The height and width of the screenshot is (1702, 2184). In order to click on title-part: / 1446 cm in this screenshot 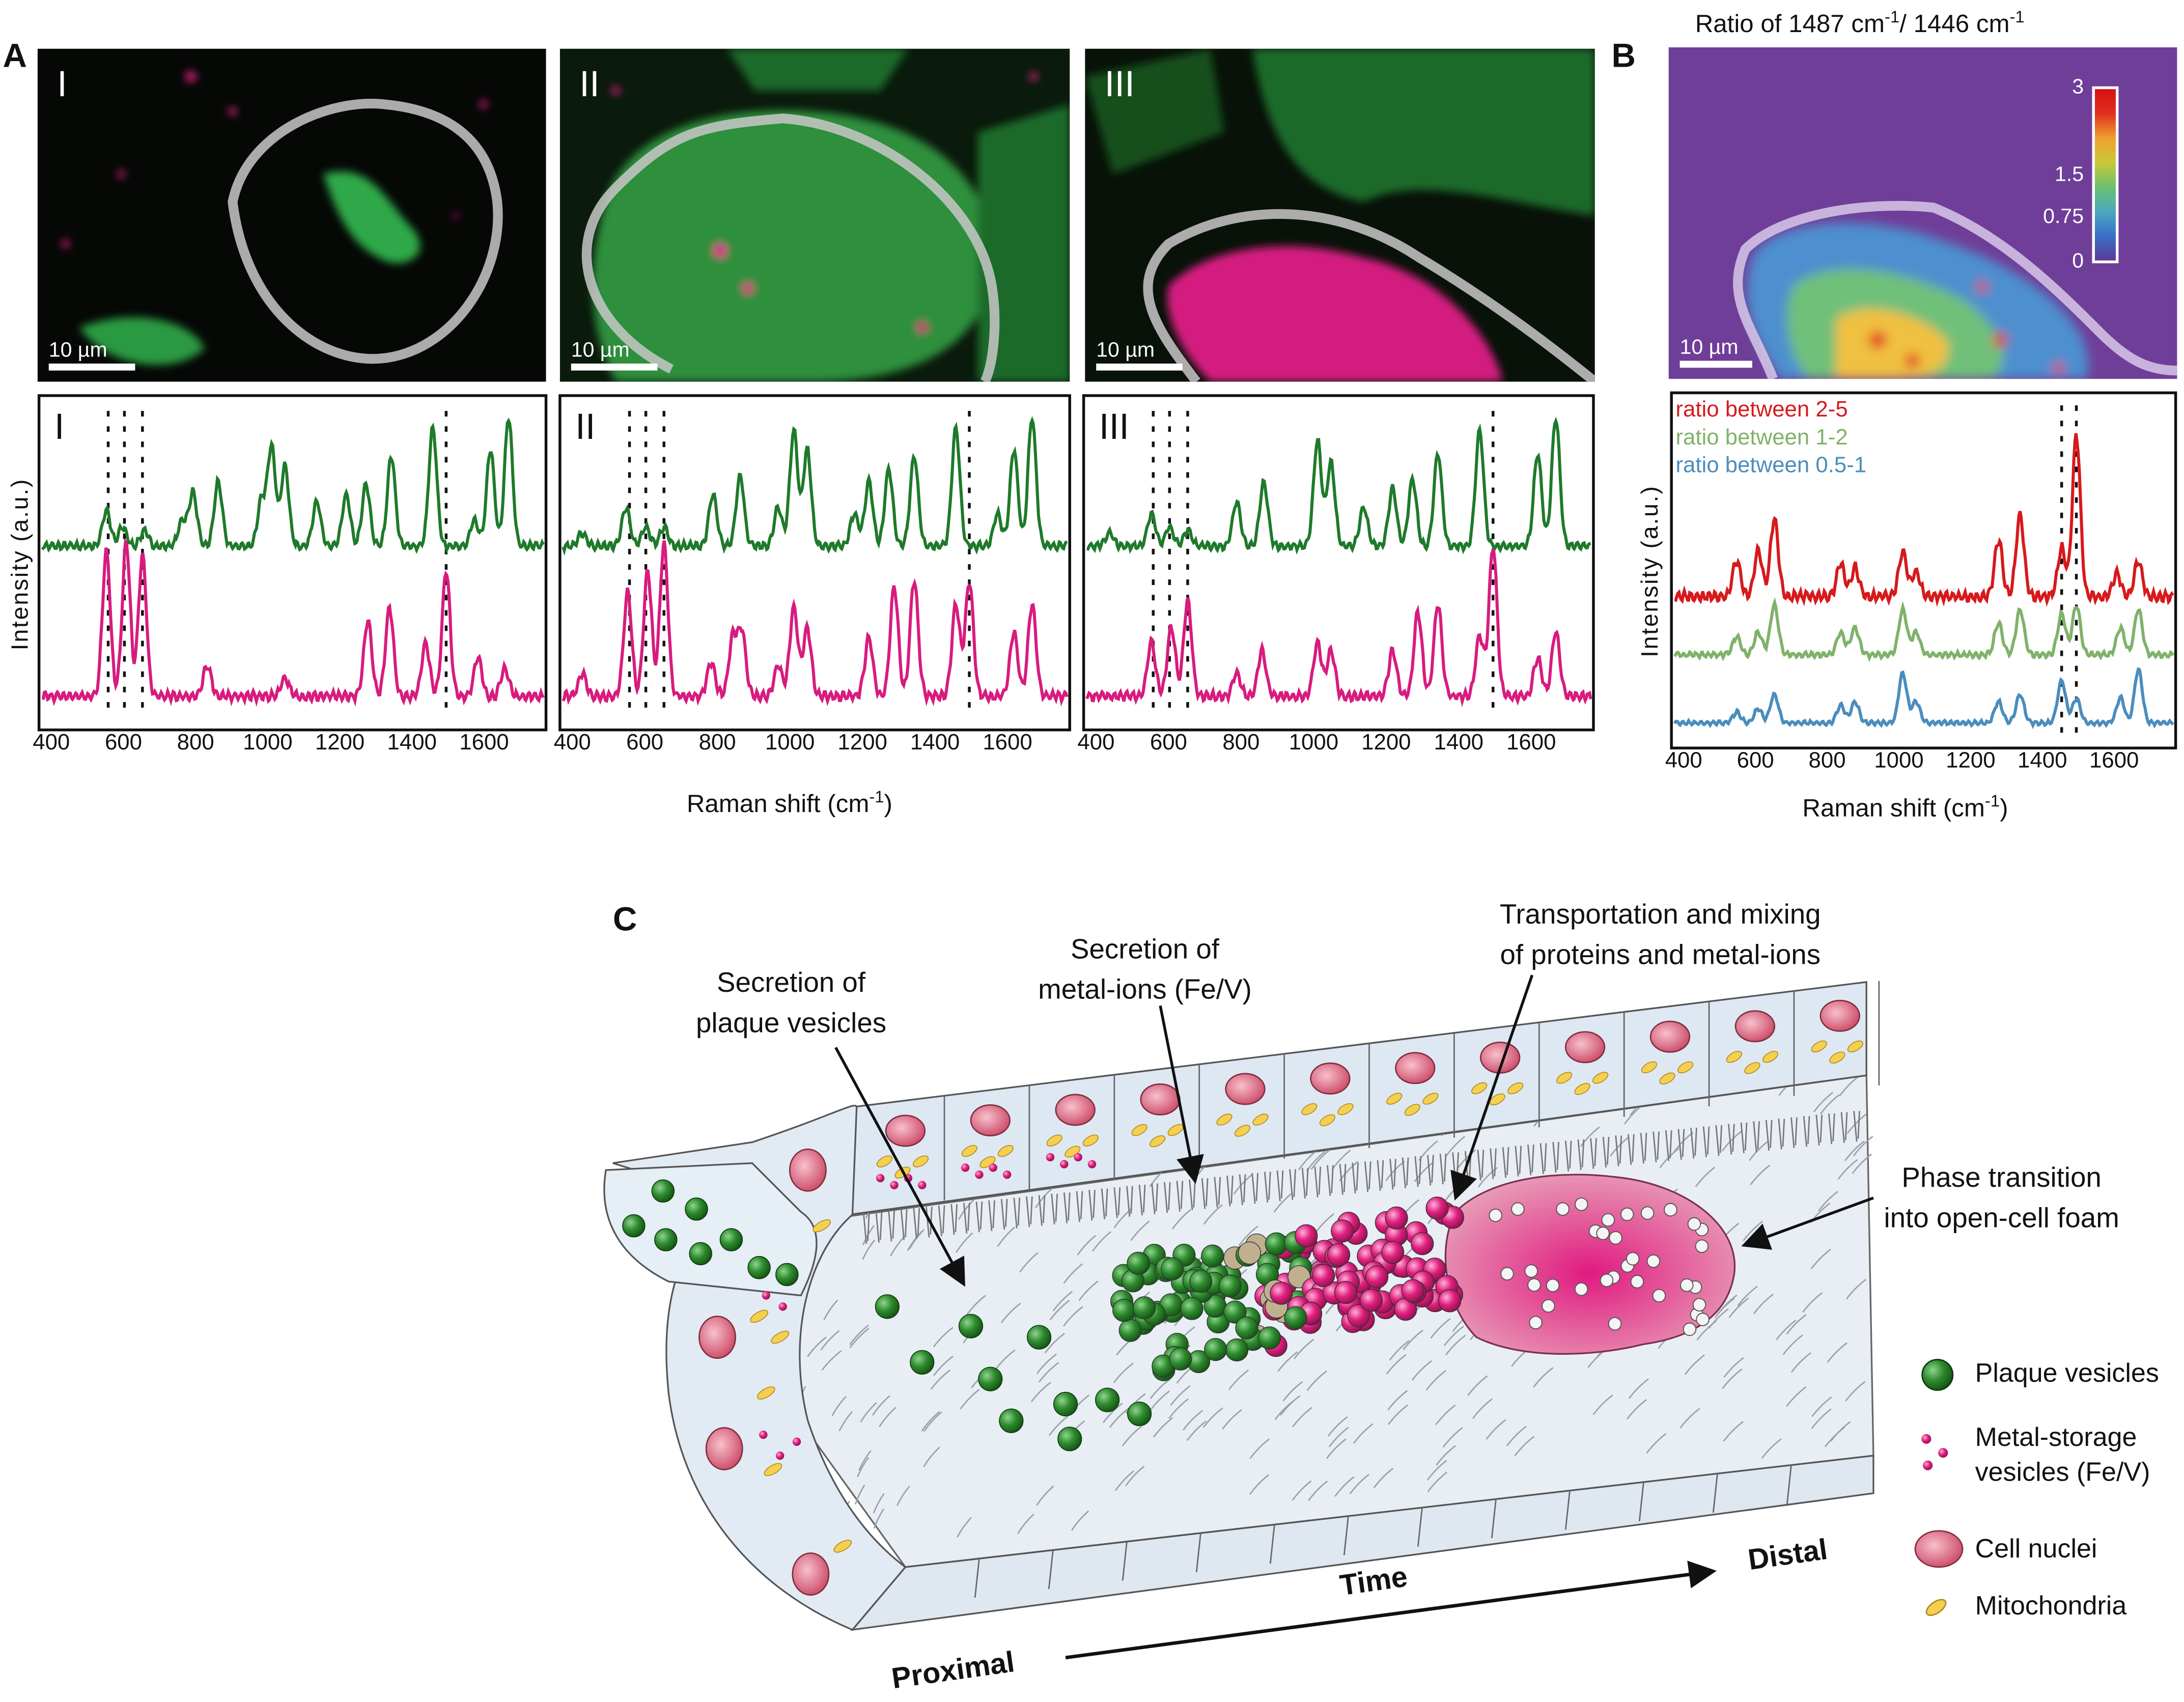, I will do `click(1954, 24)`.